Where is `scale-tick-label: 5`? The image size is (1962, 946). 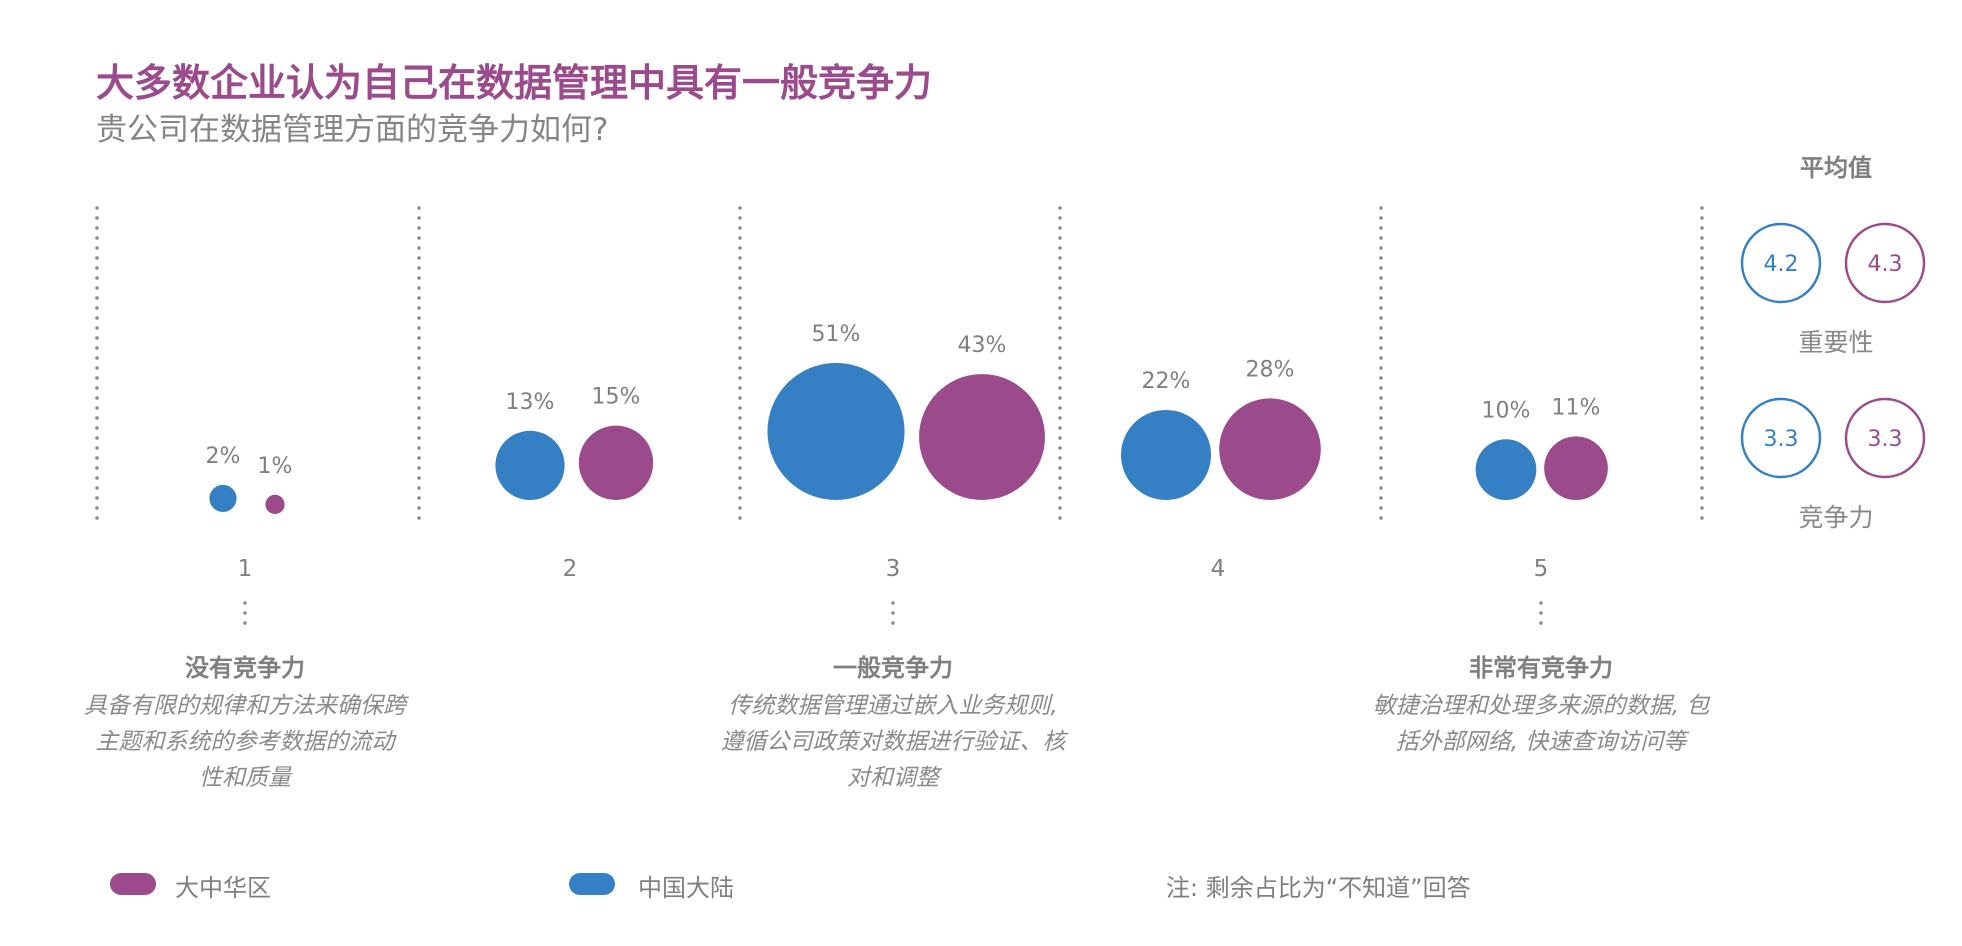 scale-tick-label: 5 is located at coordinates (1541, 569).